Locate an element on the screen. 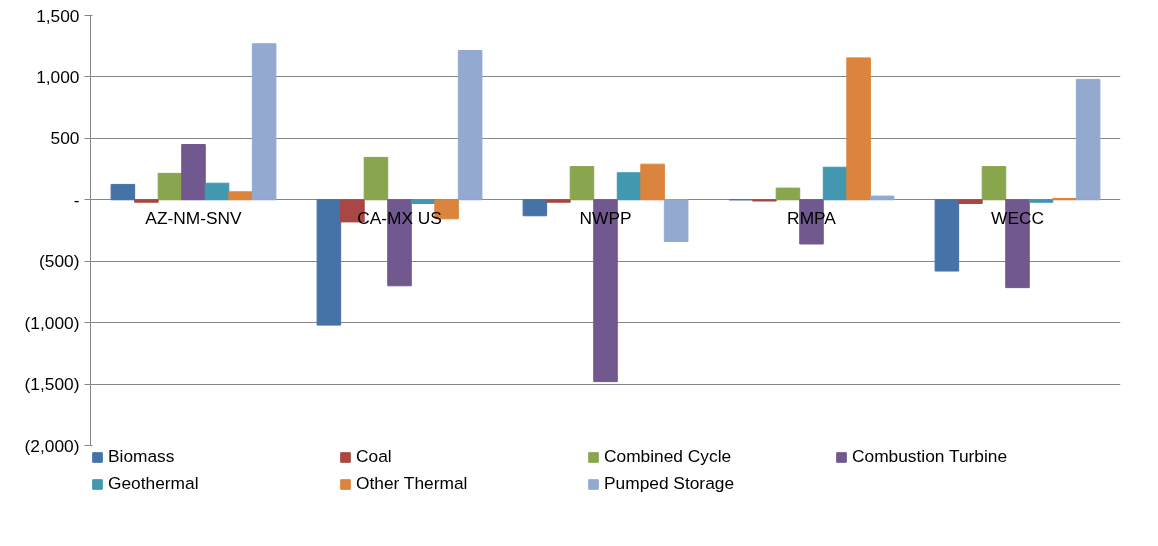 This screenshot has height=546, width=1158. legend-label: Biomass is located at coordinates (142, 456).